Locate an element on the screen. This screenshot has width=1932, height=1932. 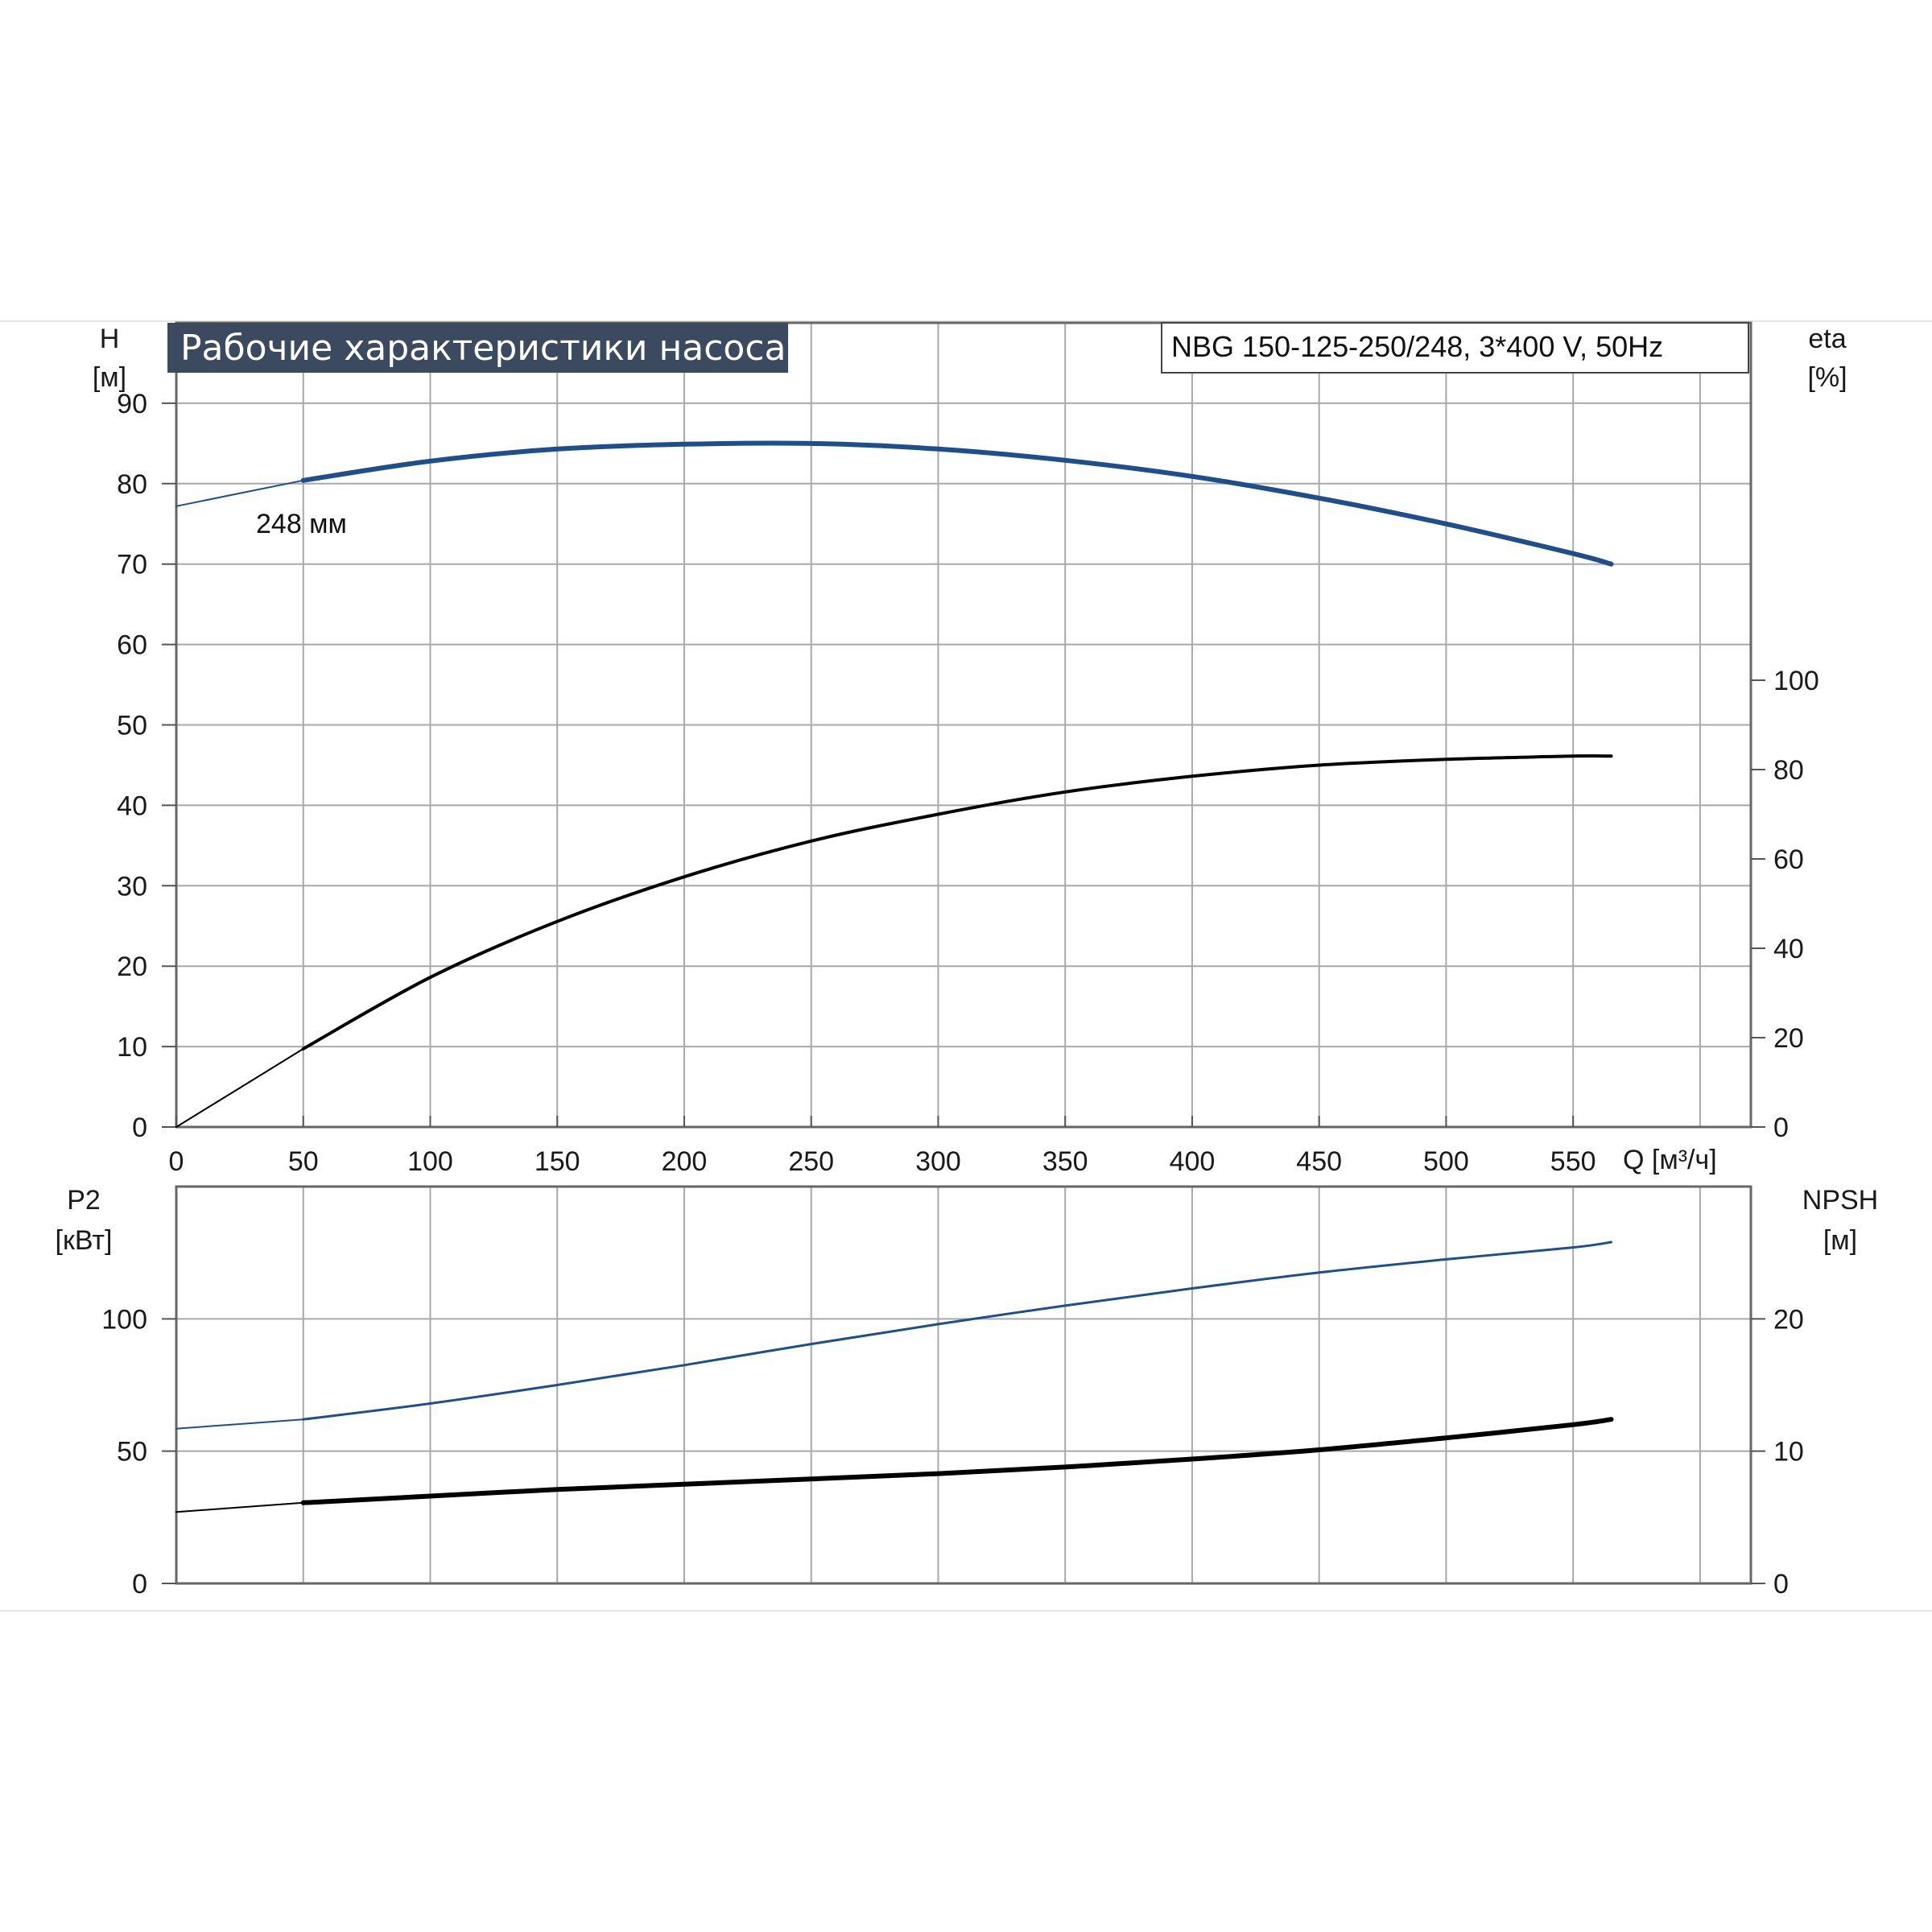
y-tick-label: 10 is located at coordinates (132, 1047).